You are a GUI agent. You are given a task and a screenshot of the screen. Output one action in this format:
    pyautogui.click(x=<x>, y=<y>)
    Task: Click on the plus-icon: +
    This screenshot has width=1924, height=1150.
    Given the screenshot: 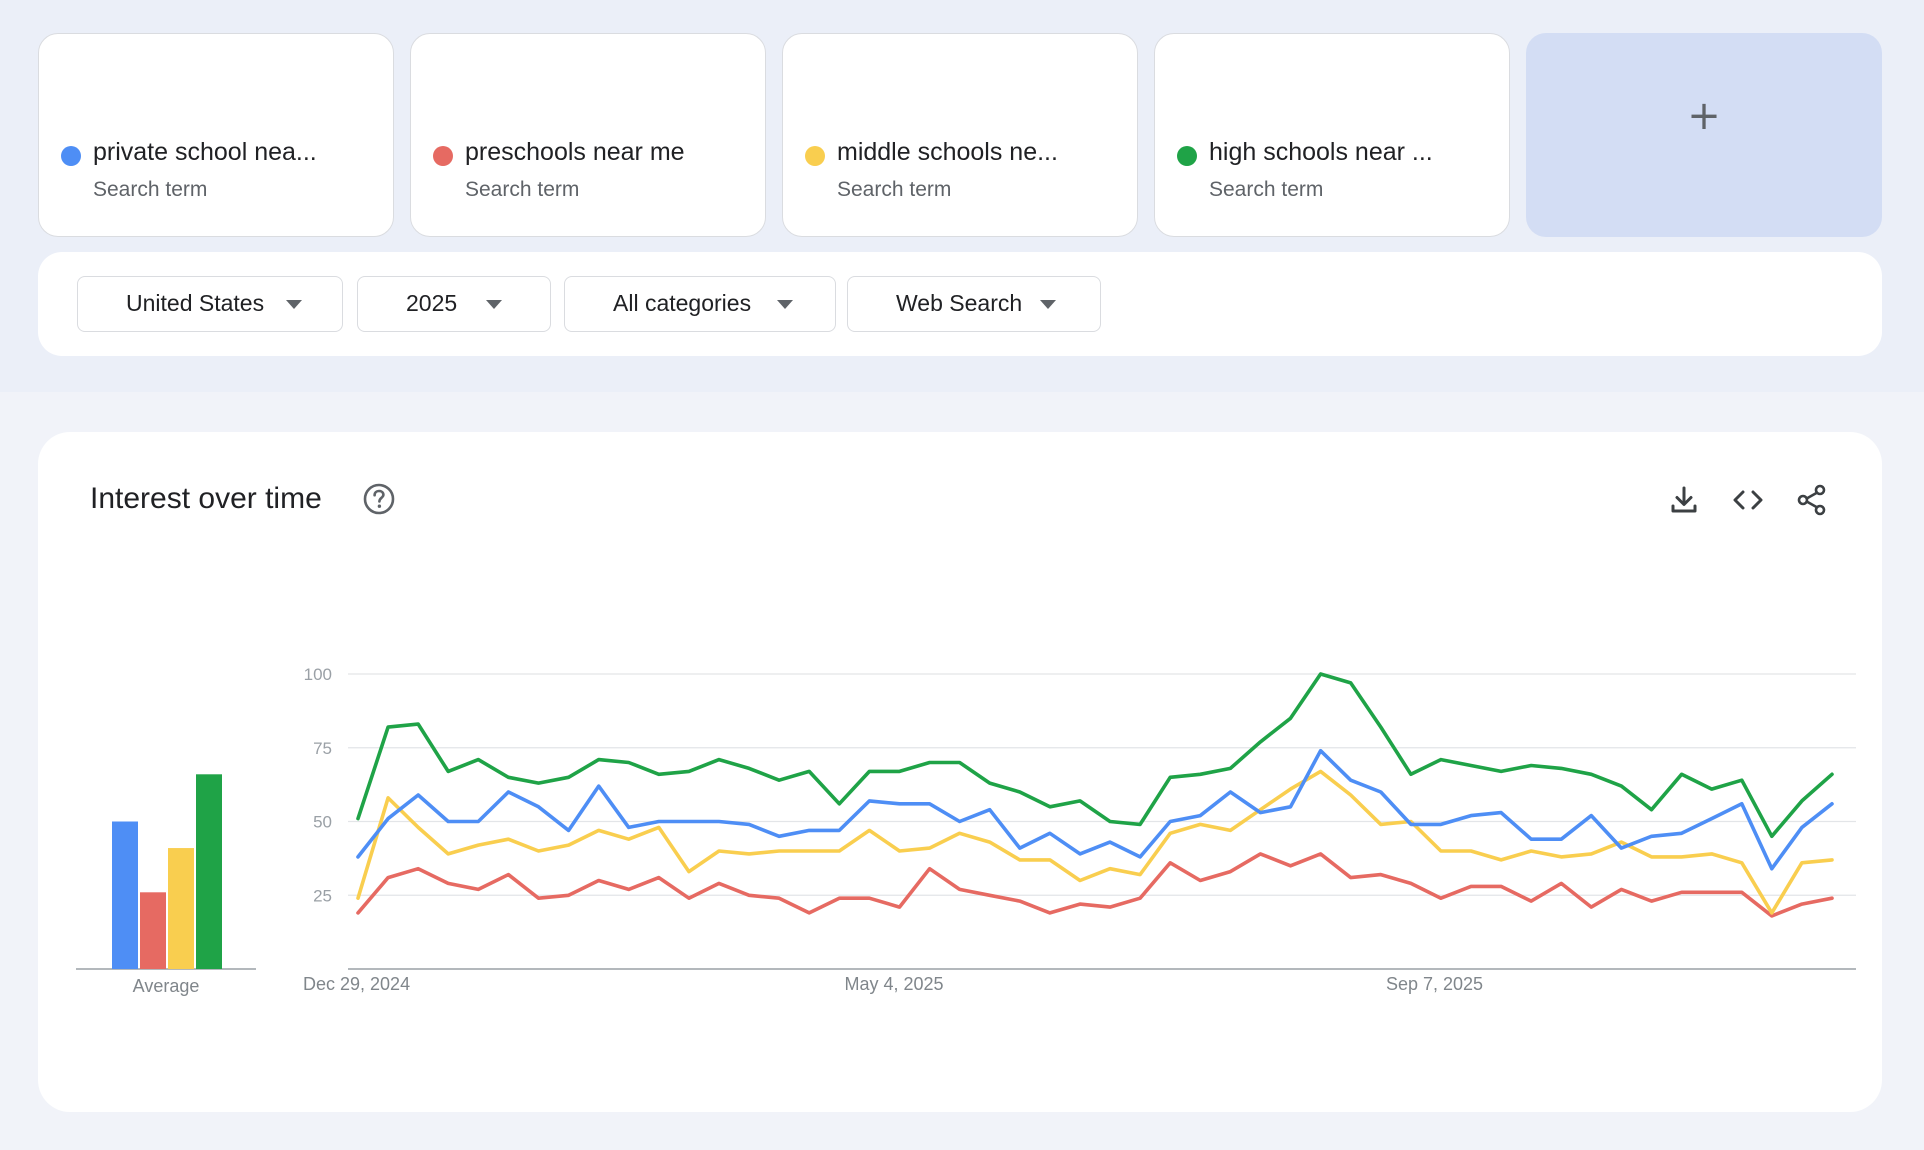 What is the action you would take?
    pyautogui.click(x=1704, y=116)
    